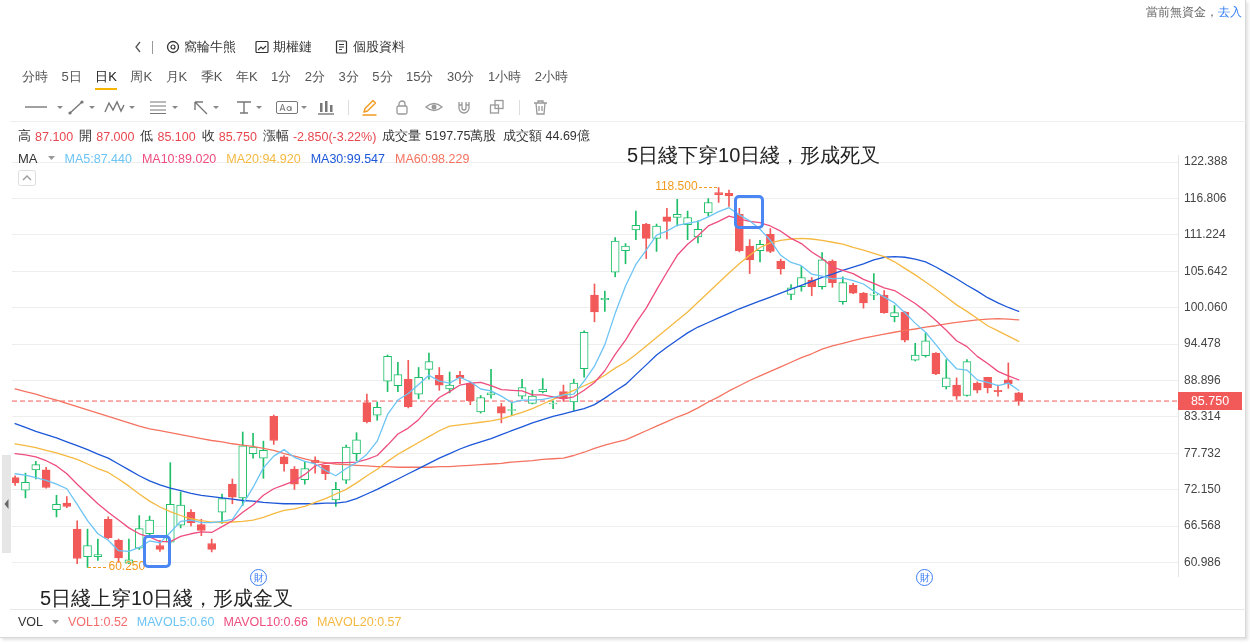  Describe the element at coordinates (1203, 489) in the screenshot. I see `y-tick-label: 72.150` at that location.